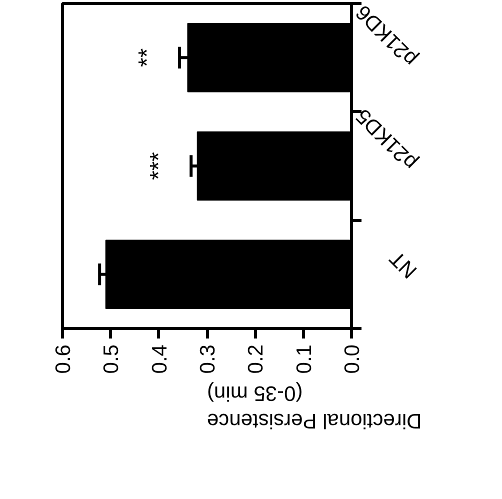 The width and height of the screenshot is (502, 499). I want to click on x-tick-label: 0.0, so click(352, 359).